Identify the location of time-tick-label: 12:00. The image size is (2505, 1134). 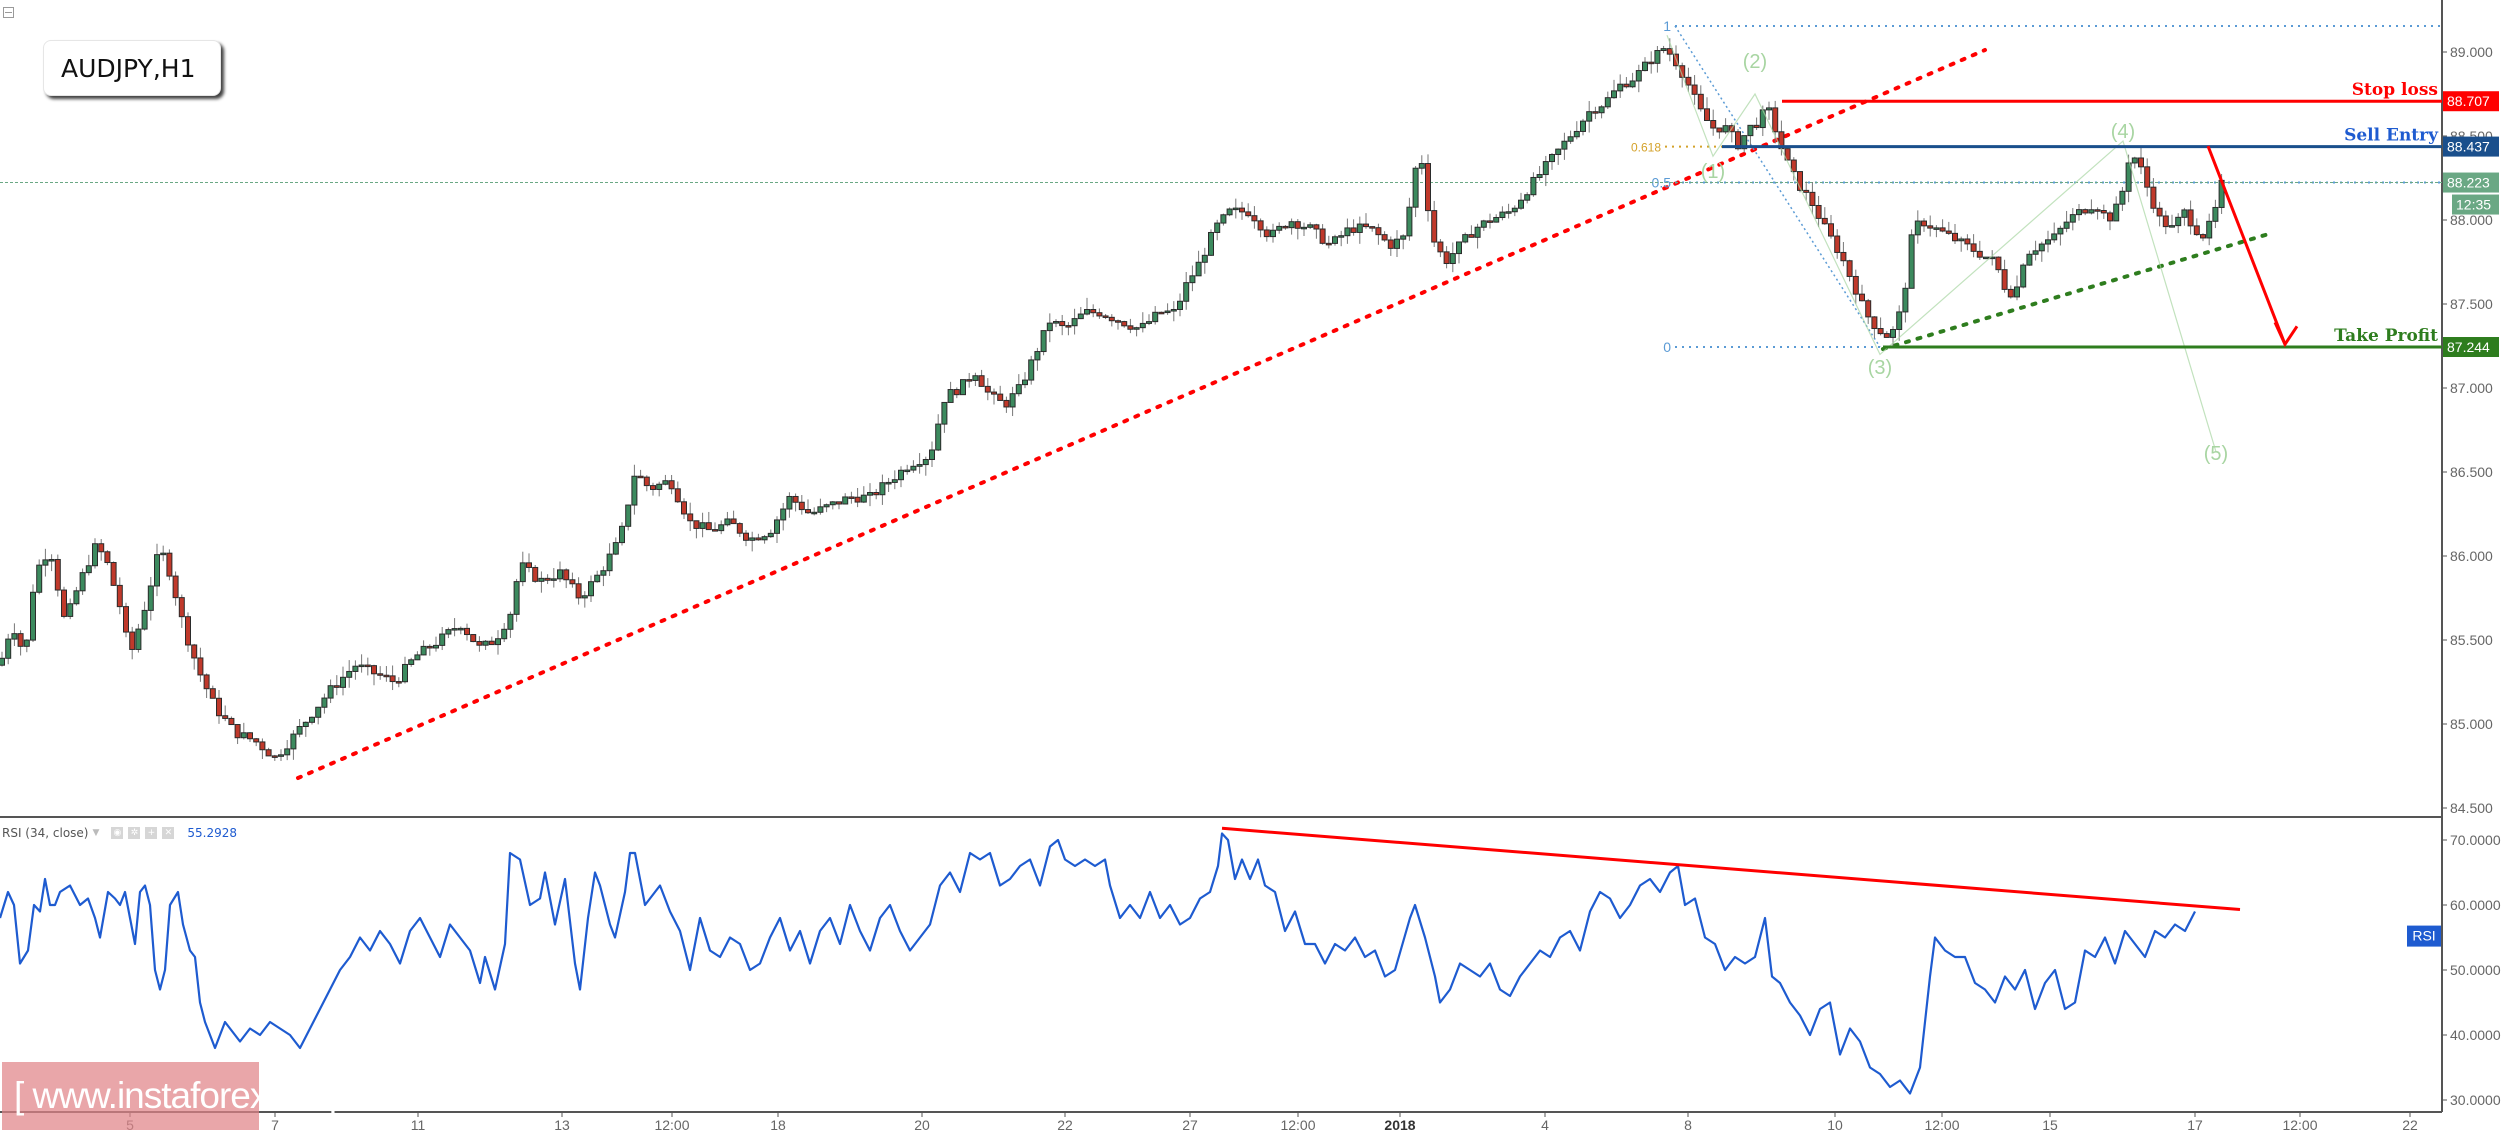
(1941, 1124).